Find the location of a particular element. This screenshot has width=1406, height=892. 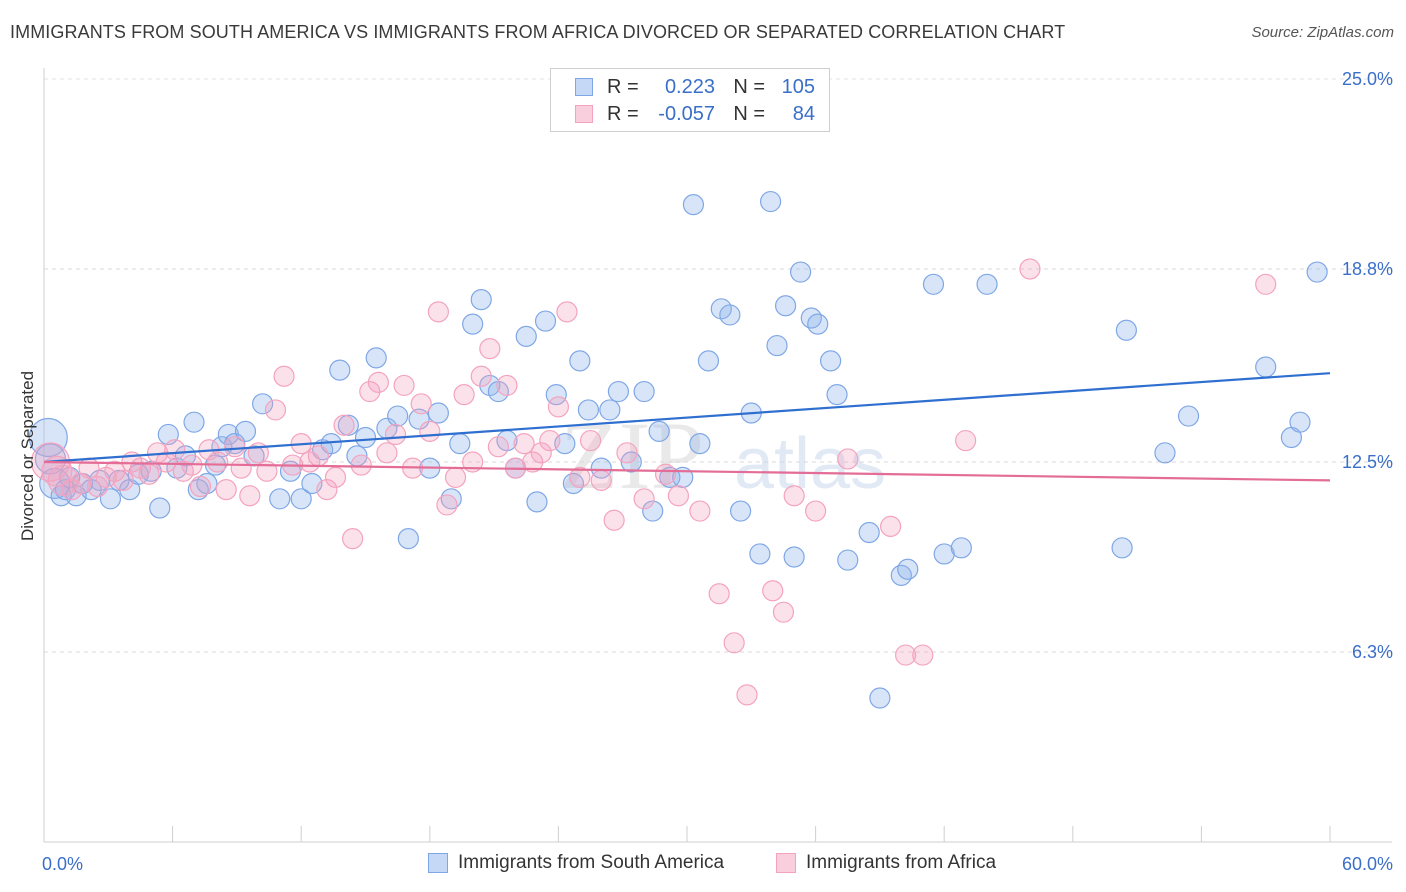

legend-row-africa: R = -0.057 N = 84 is located at coordinates (695, 114).